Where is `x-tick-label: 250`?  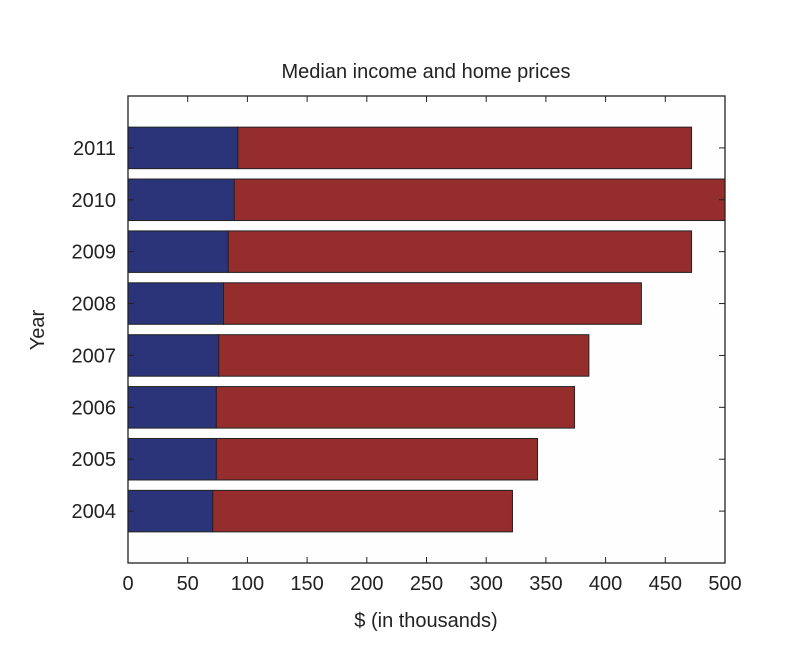 x-tick-label: 250 is located at coordinates (426, 584).